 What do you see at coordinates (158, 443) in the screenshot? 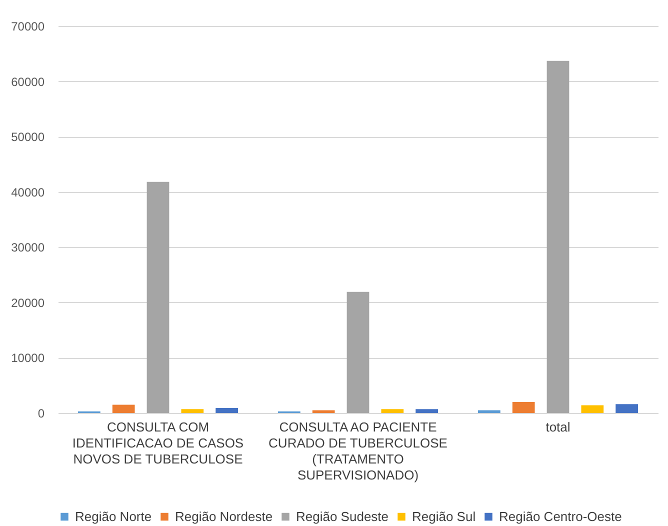
I see `x-tick-label: CONSULTA COM IDENTIFICACAO DE CASOS NOVOS DE TUBERCULOSE` at bounding box center [158, 443].